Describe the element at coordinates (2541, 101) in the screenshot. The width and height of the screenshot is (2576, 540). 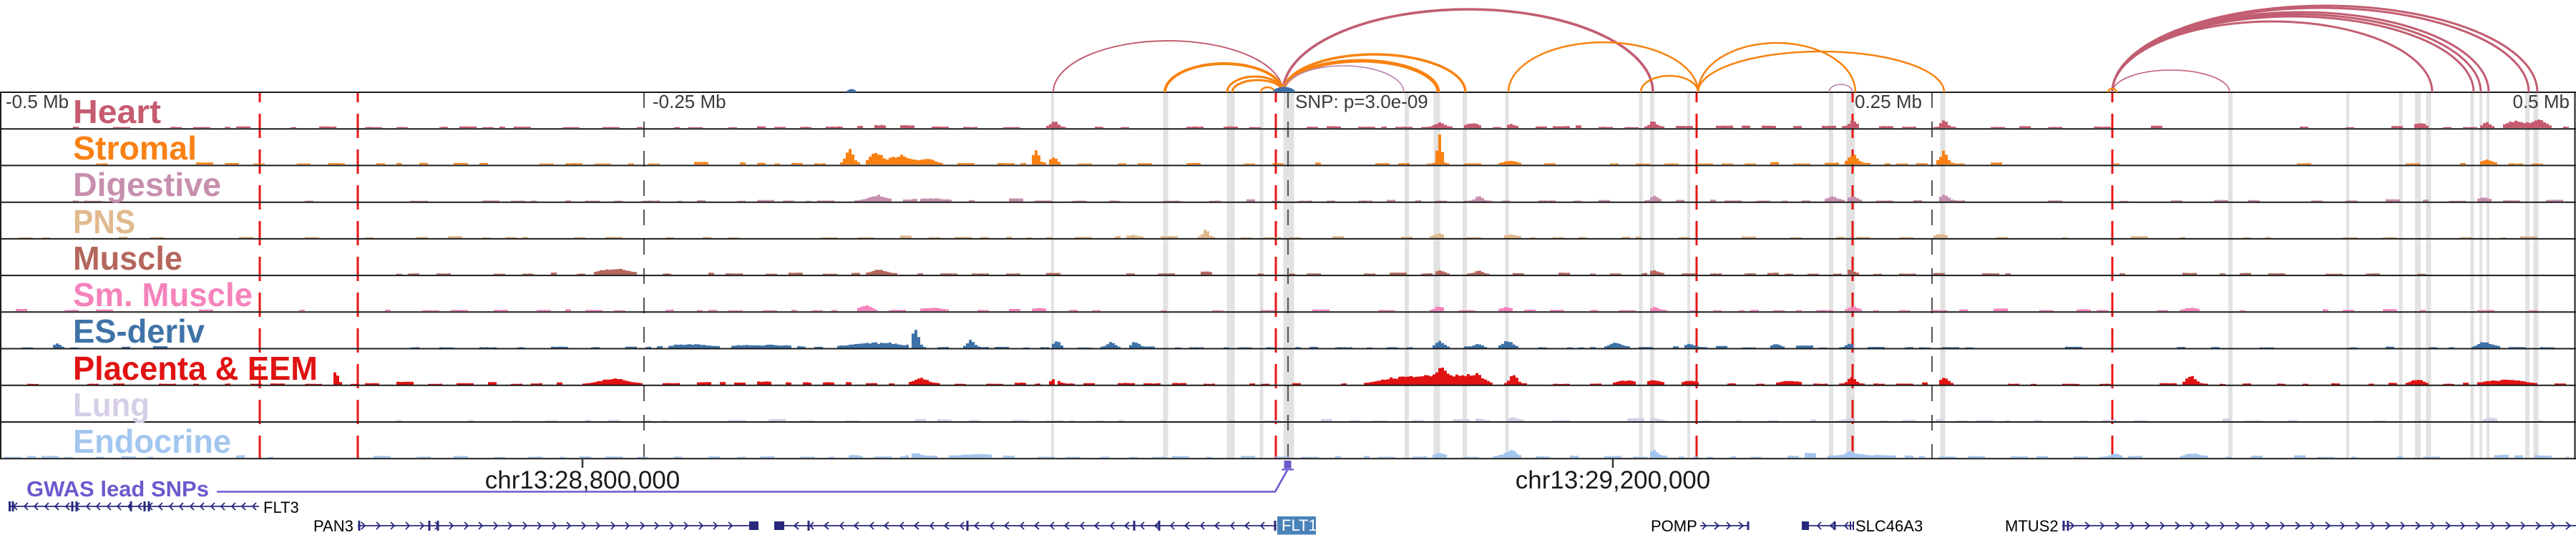
I see `svg-text: 0.5 Mb` at that location.